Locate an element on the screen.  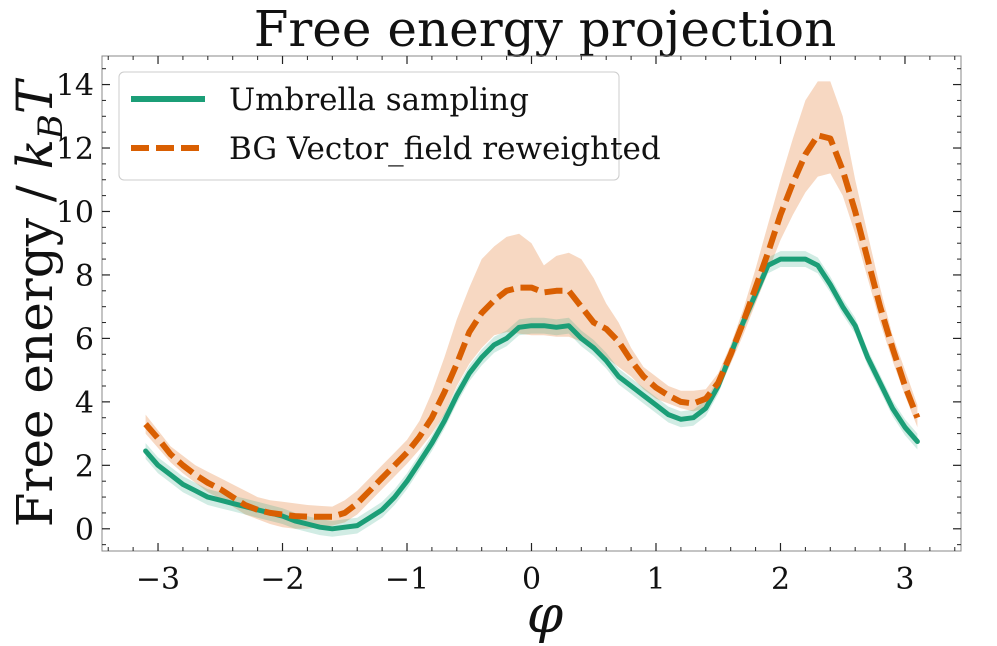
y-tick-label: 6 is located at coordinates (84, 339).